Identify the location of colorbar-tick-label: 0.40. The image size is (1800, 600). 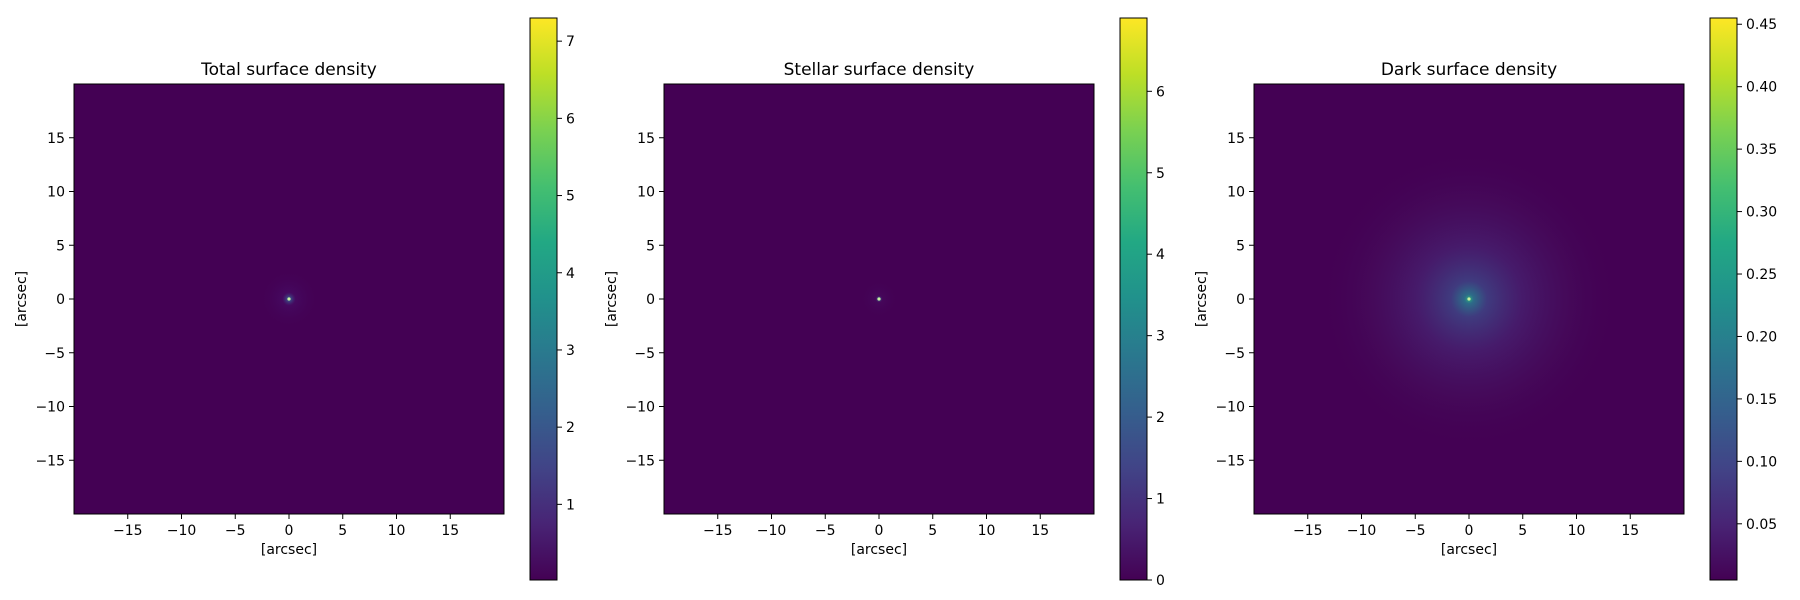
(1761, 88).